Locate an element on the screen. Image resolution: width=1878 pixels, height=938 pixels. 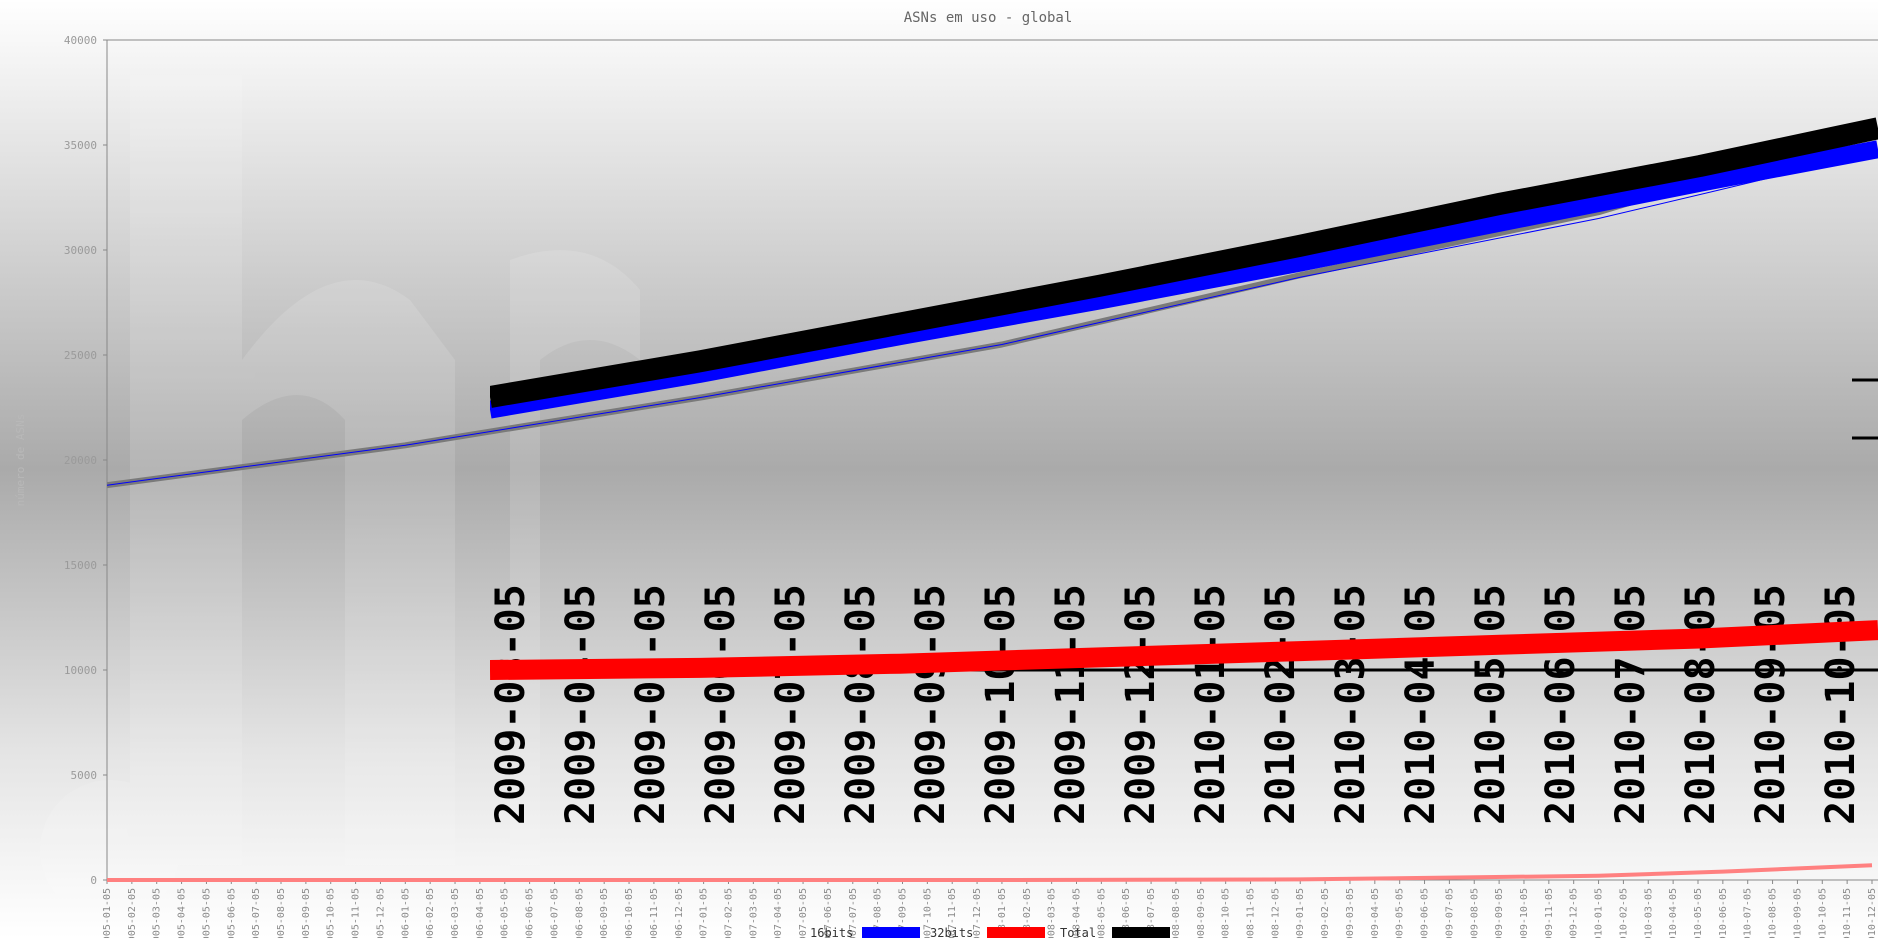
x-tick-label: 2009-11-05 is located at coordinates (1549, 913).